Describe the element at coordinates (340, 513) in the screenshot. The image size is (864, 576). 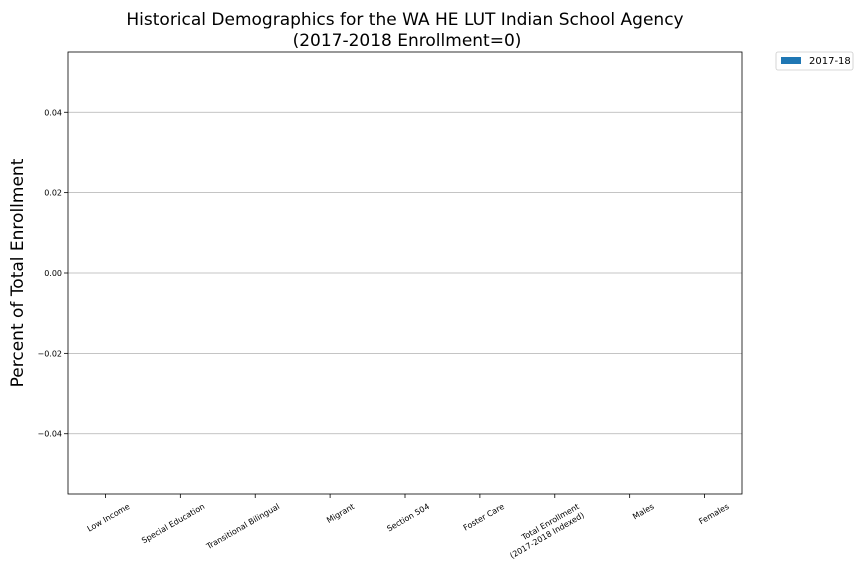
I see `x-tick-label: Migrant` at that location.